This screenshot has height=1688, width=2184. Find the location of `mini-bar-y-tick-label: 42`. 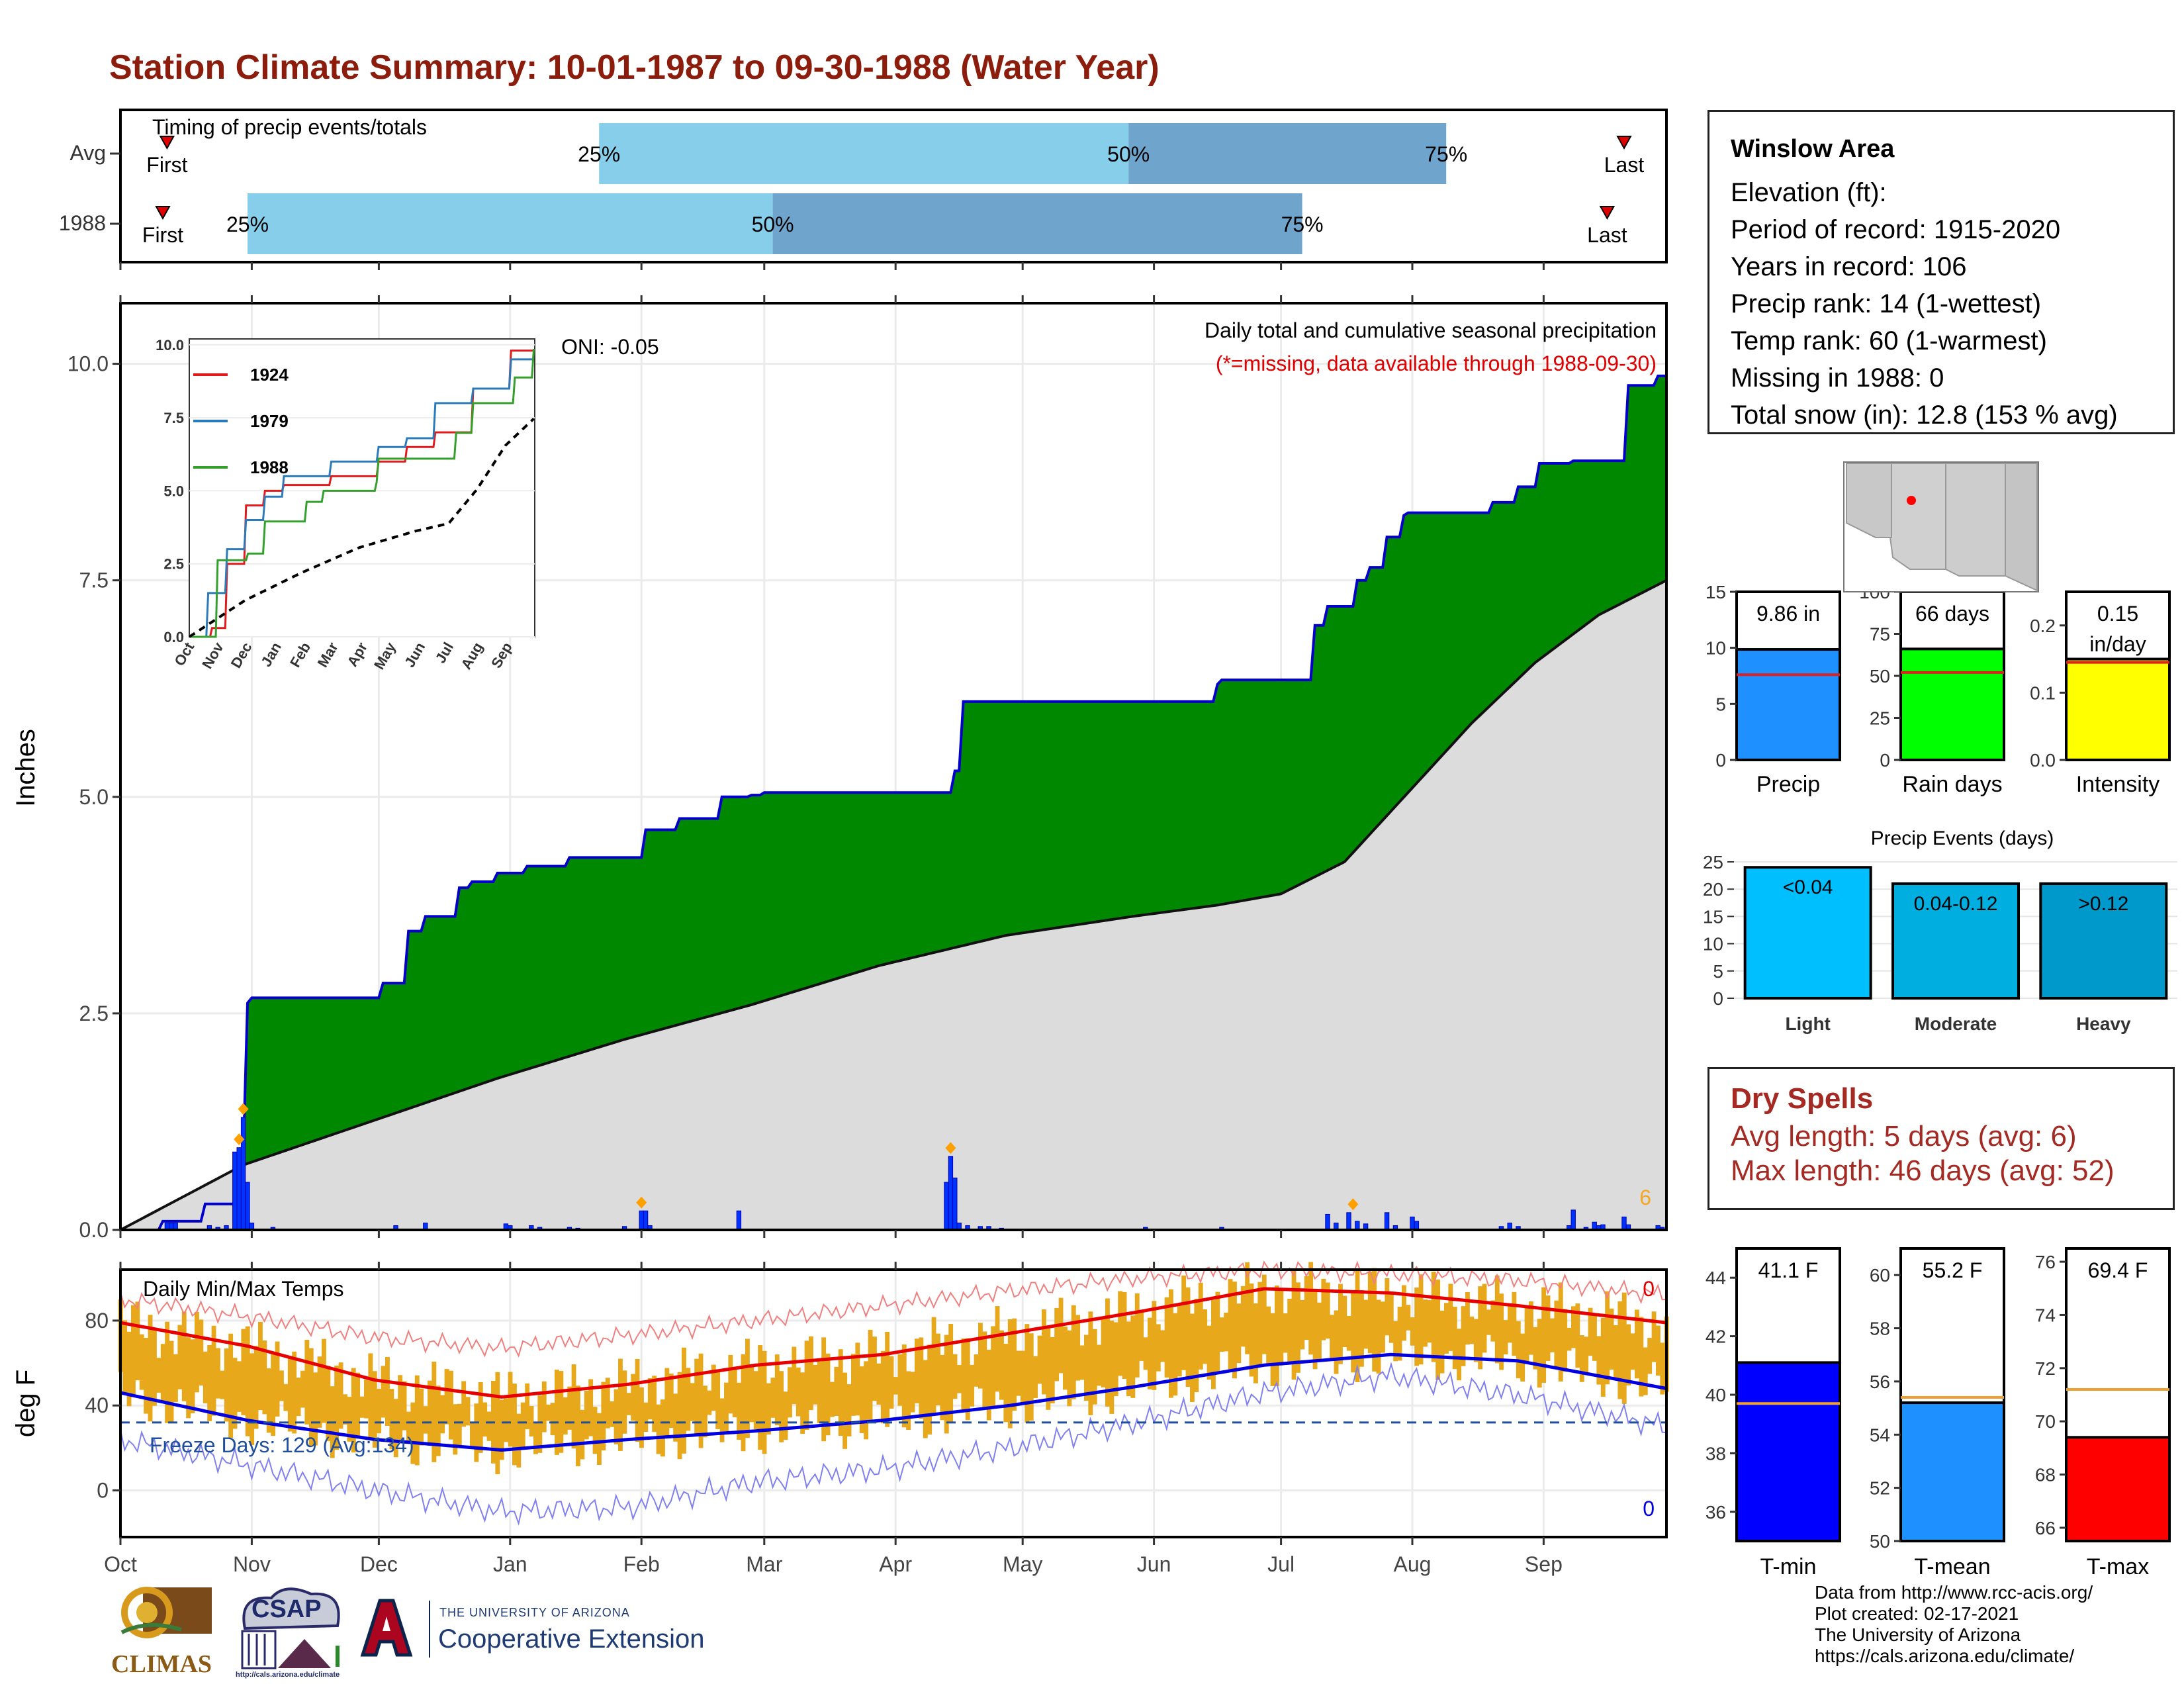

mini-bar-y-tick-label: 42 is located at coordinates (1716, 1337).